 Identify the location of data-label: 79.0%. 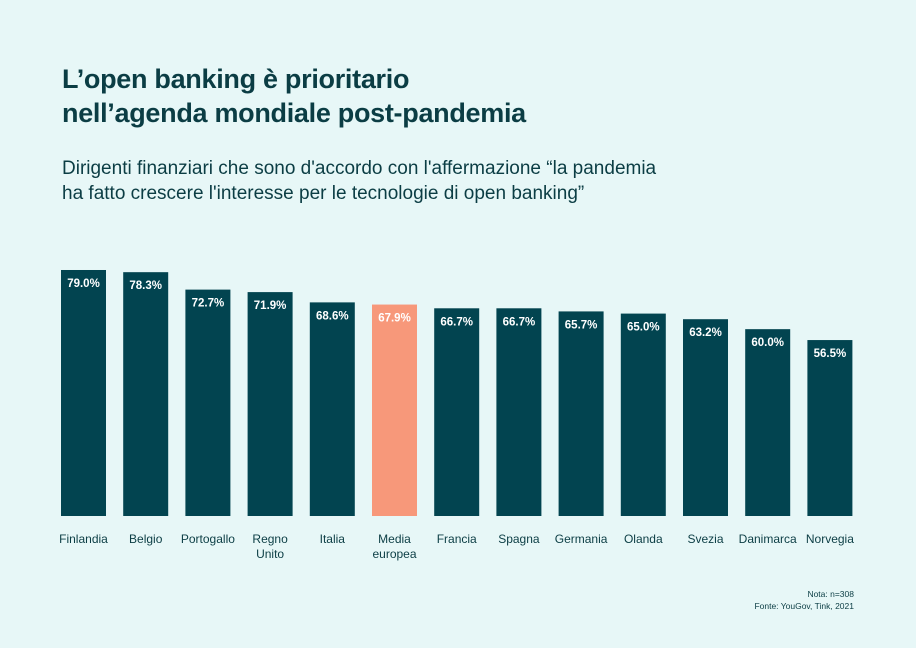
(83, 284).